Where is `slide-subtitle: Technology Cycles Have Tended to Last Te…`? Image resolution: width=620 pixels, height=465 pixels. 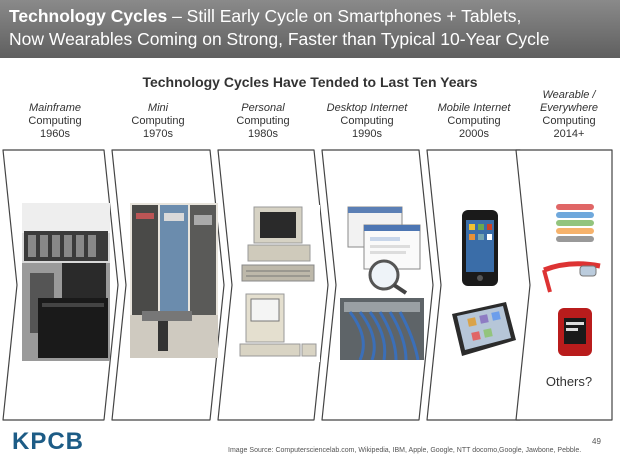 slide-subtitle: Technology Cycles Have Tended to Last Te… is located at coordinates (310, 82).